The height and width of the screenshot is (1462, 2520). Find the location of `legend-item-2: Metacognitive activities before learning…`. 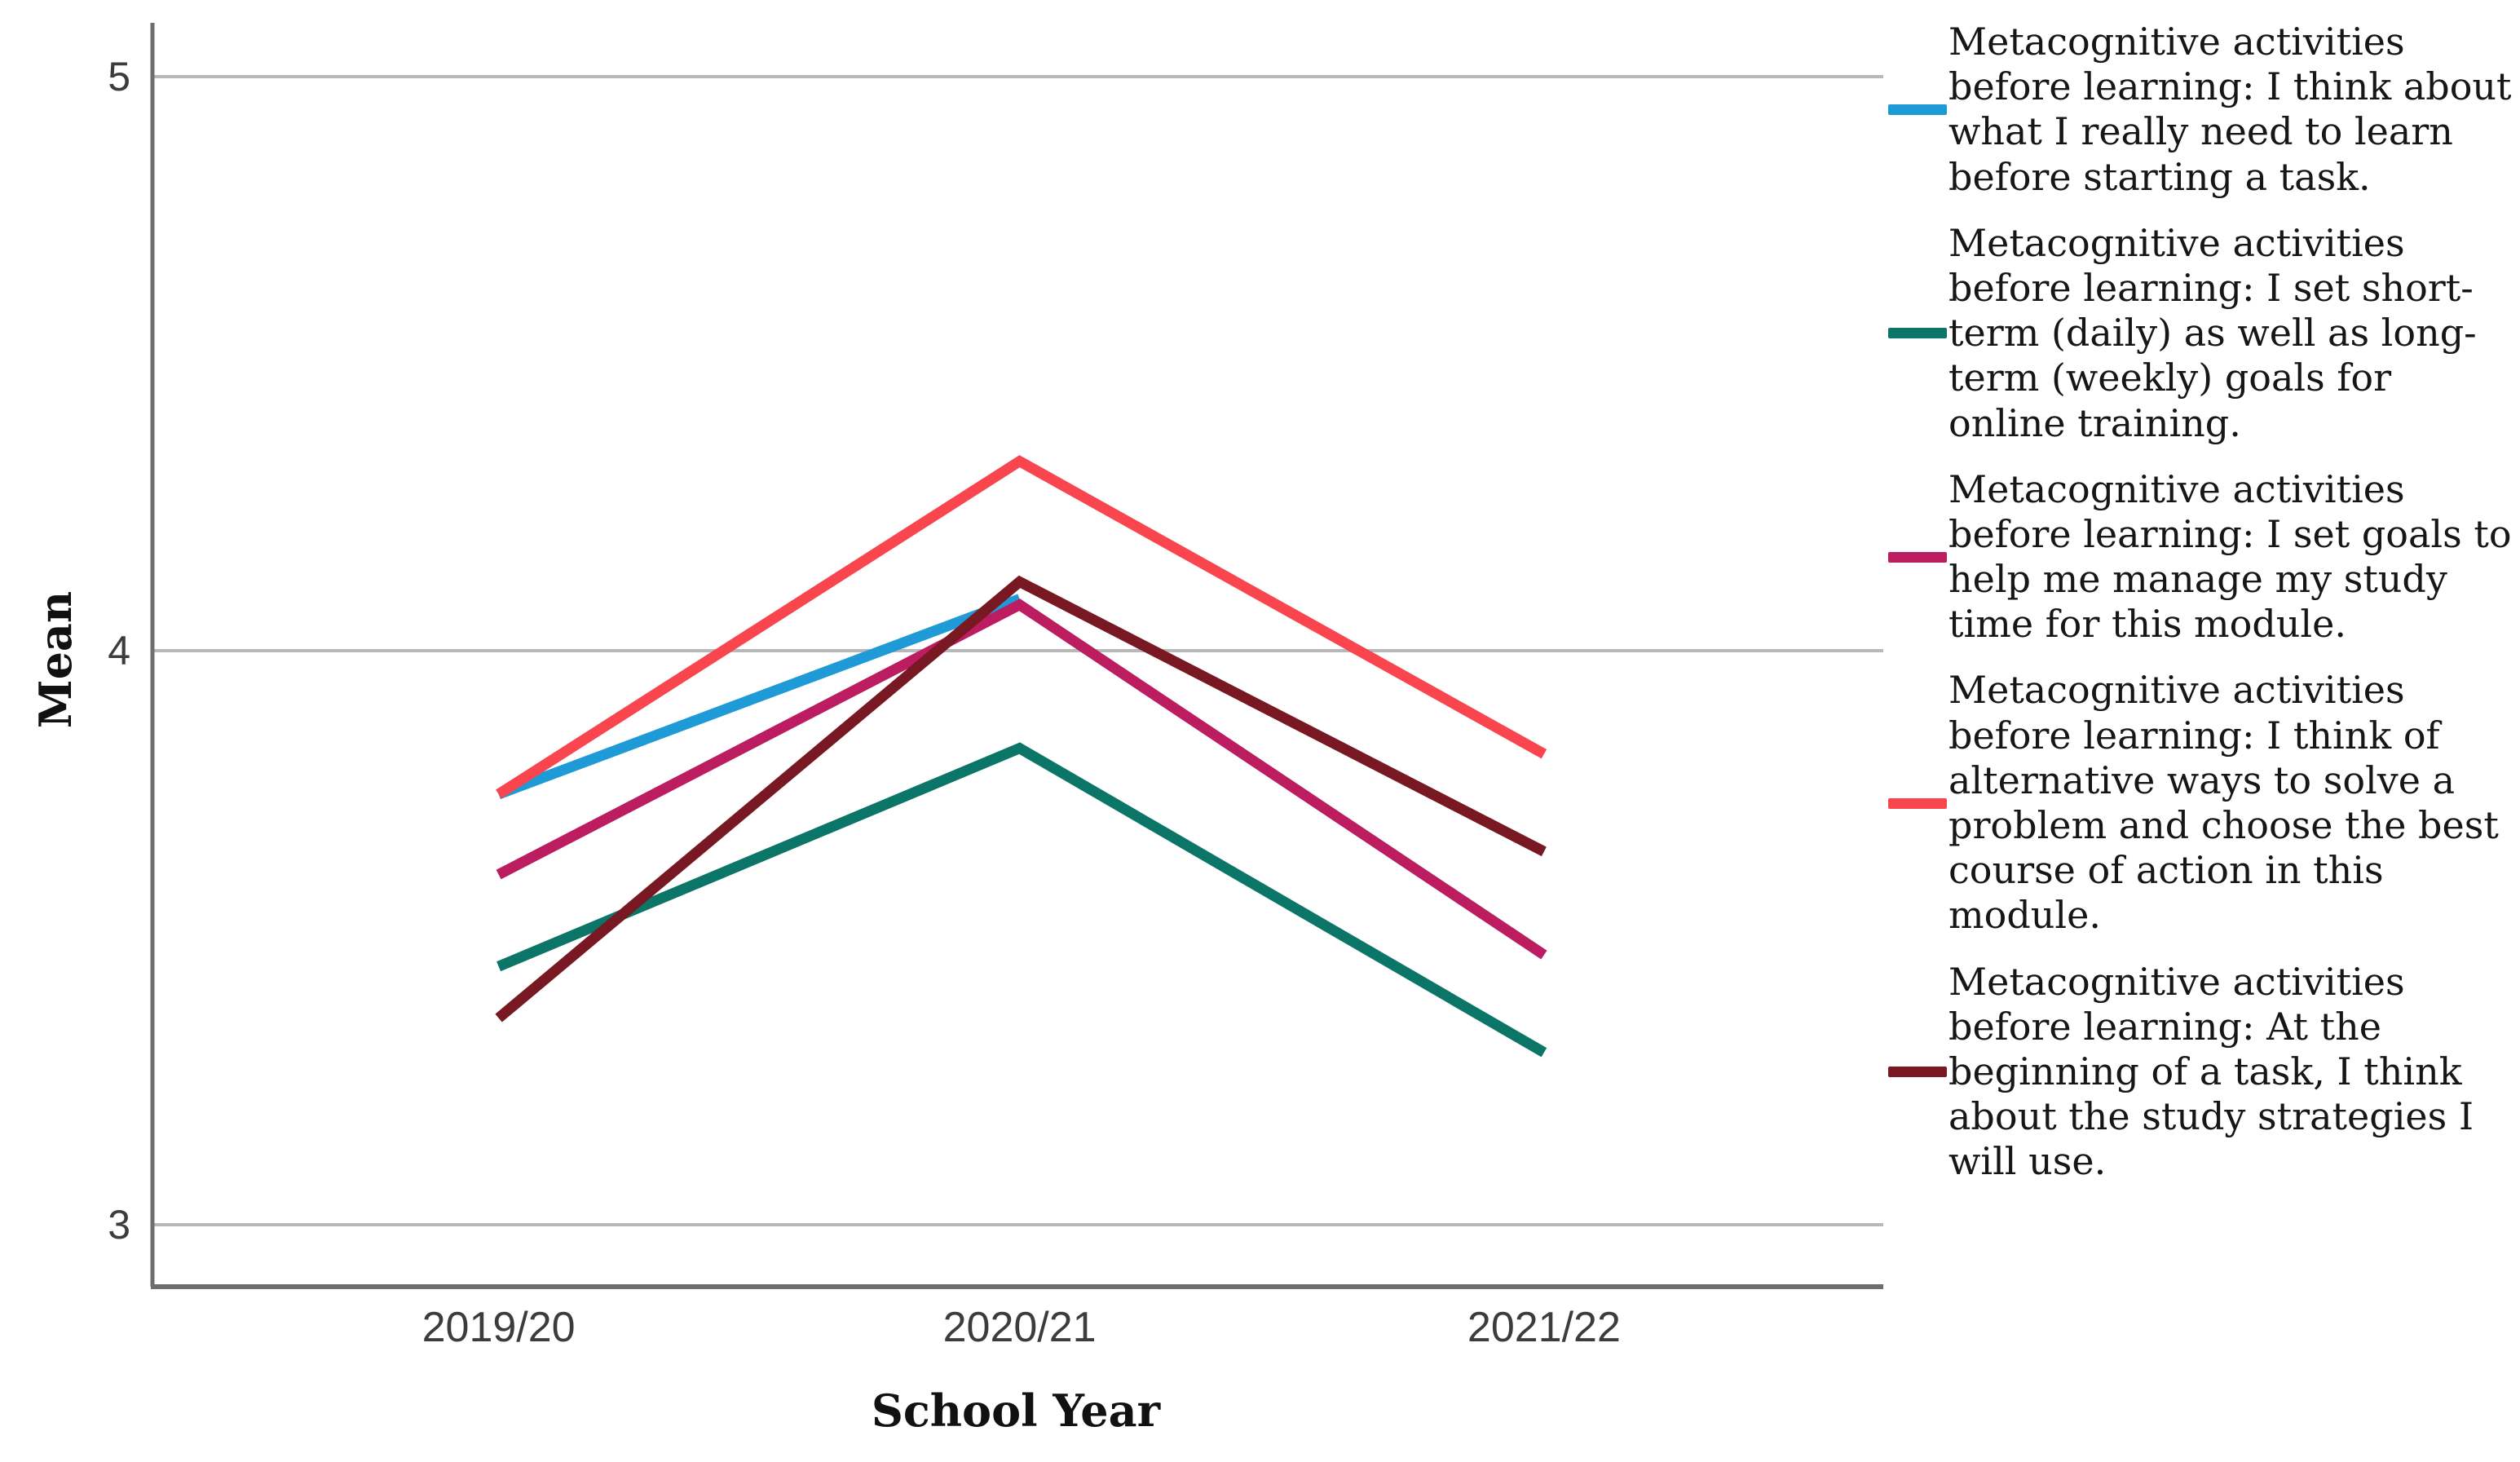

legend-item-2: Metacognitive activities before learning… is located at coordinates (2204, 557).